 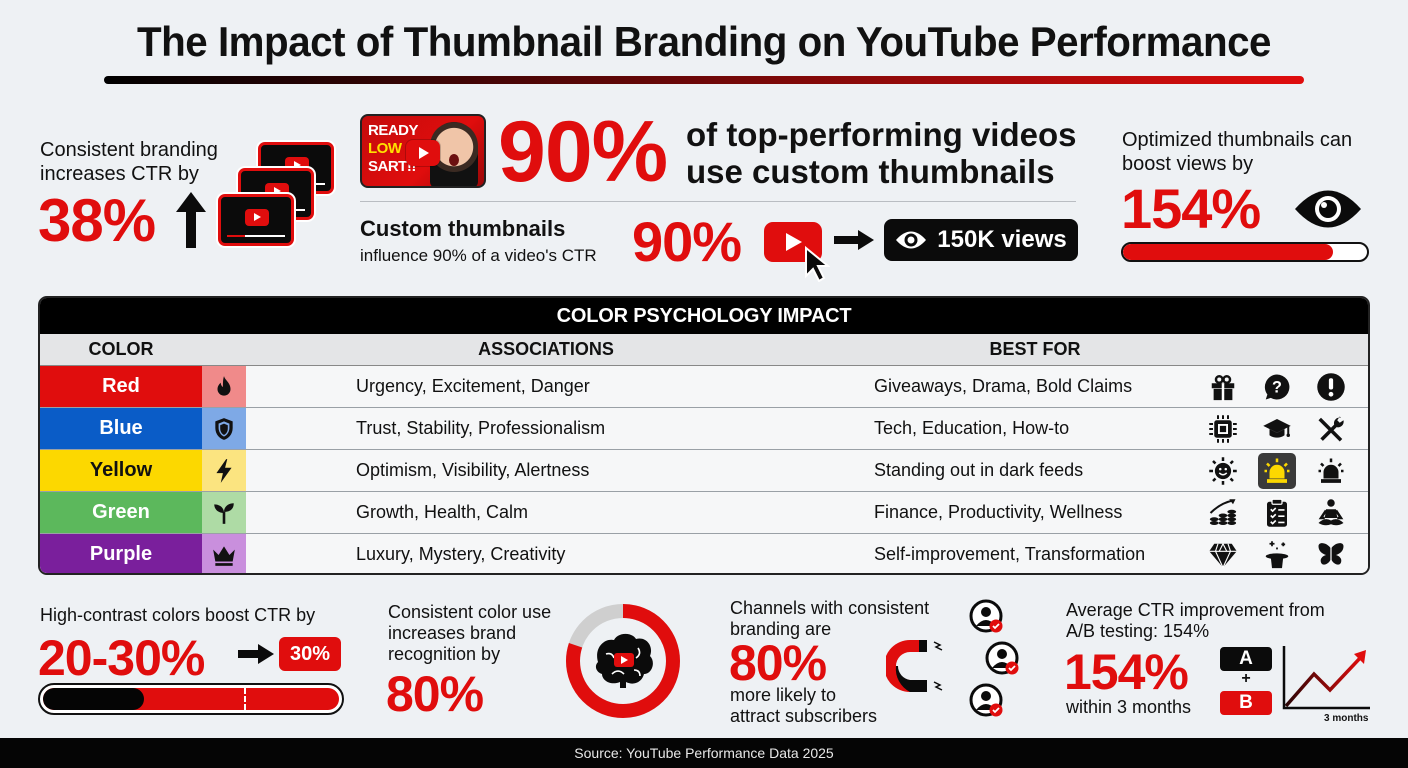 What do you see at coordinates (178, 615) in the screenshot?
I see `high-contrast-label: High-contrast colors boost CTR by` at bounding box center [178, 615].